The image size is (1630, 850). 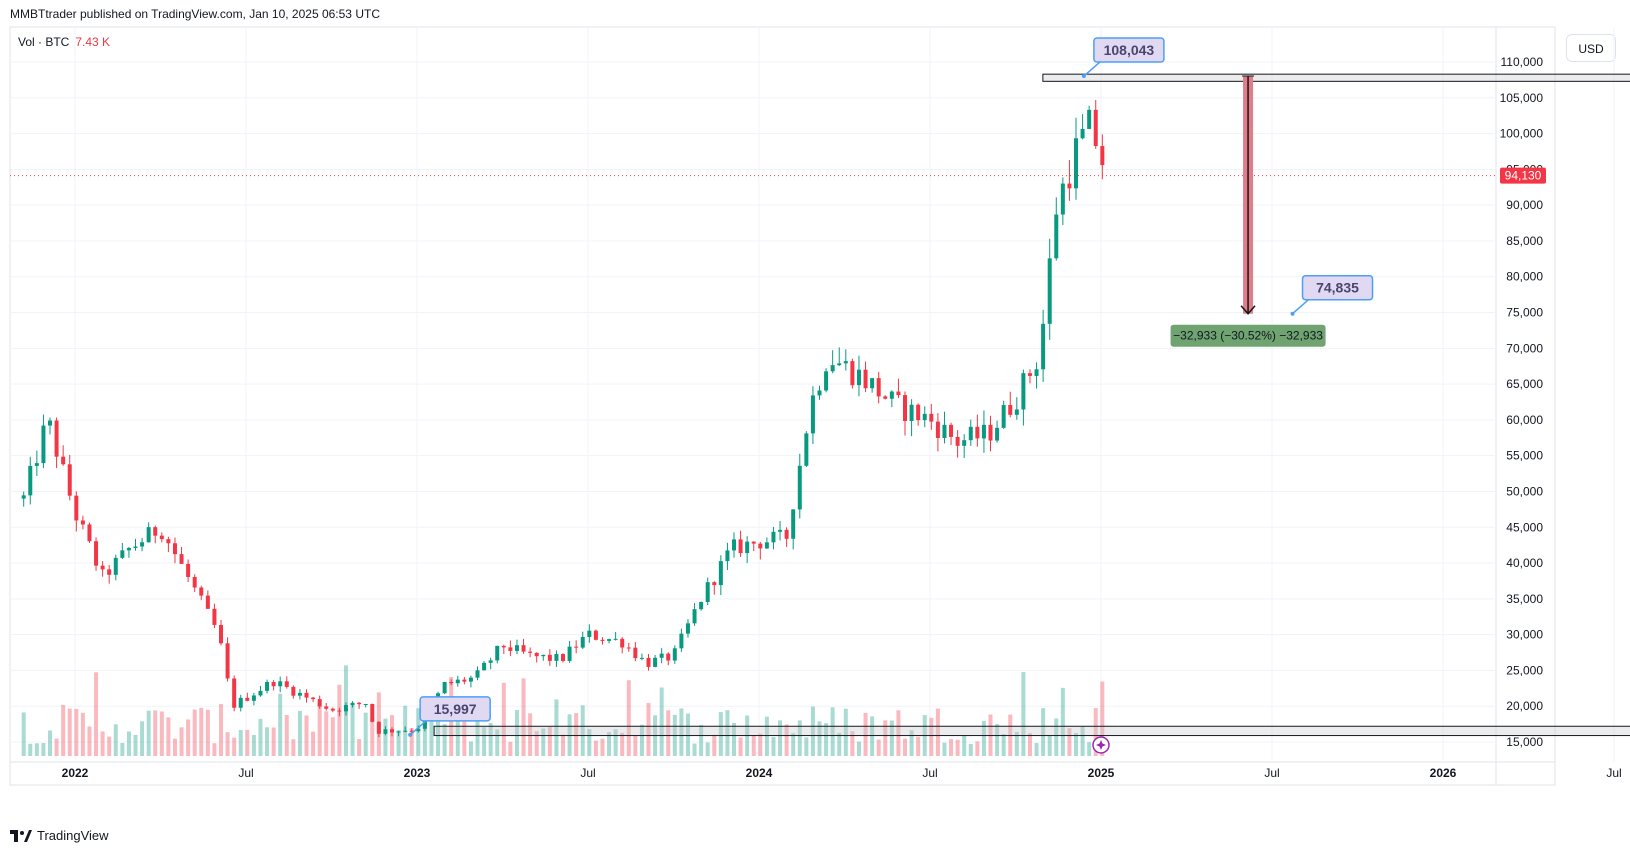 What do you see at coordinates (1523, 176) in the screenshot?
I see `current-price-label: 94,130` at bounding box center [1523, 176].